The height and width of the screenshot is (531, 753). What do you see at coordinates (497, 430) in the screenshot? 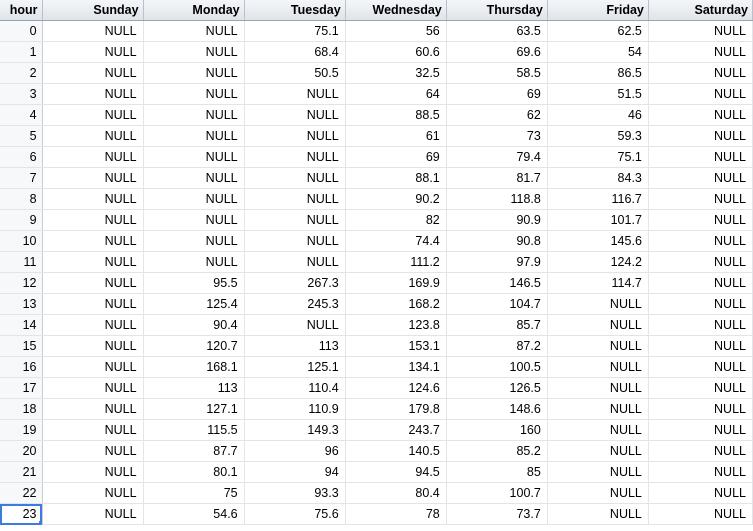
I see `thursday-cell: 160` at bounding box center [497, 430].